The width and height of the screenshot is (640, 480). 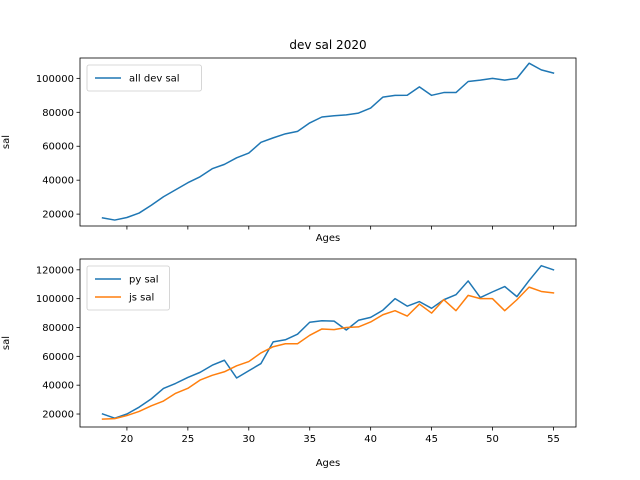 I want to click on top-y-tick-label: 80000, so click(x=58, y=113).